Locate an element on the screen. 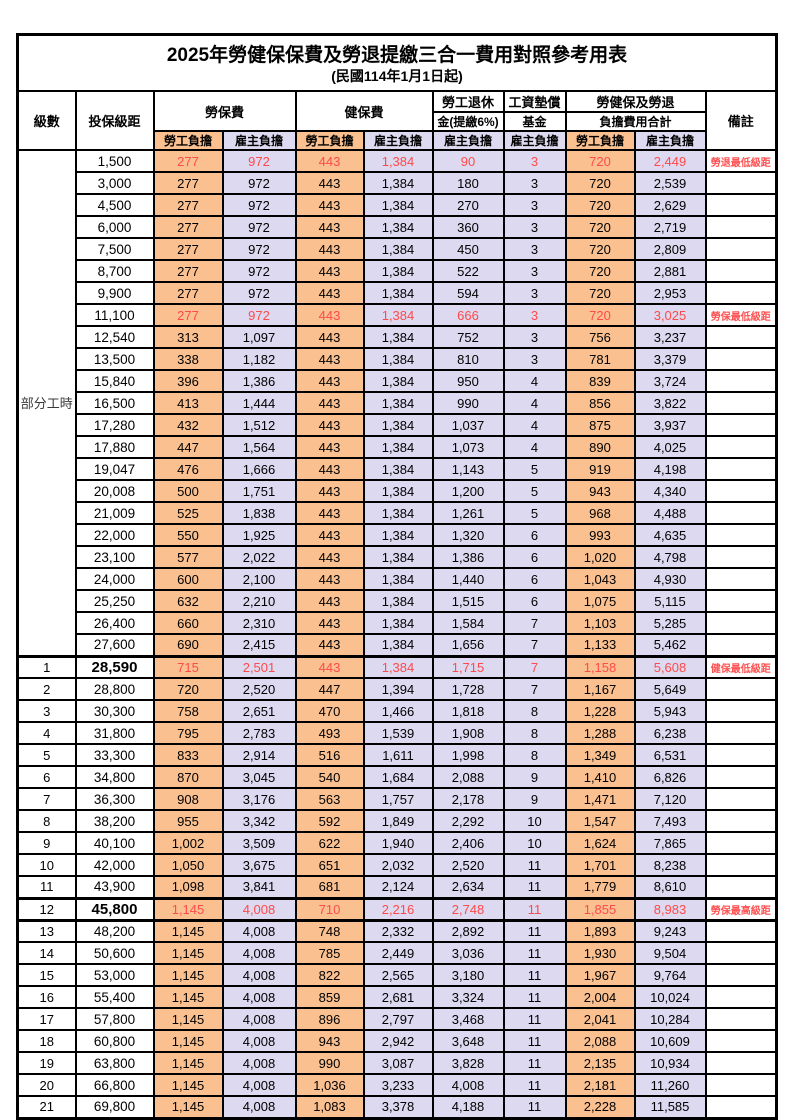  cell-fund-employer: 6 is located at coordinates (534, 535).